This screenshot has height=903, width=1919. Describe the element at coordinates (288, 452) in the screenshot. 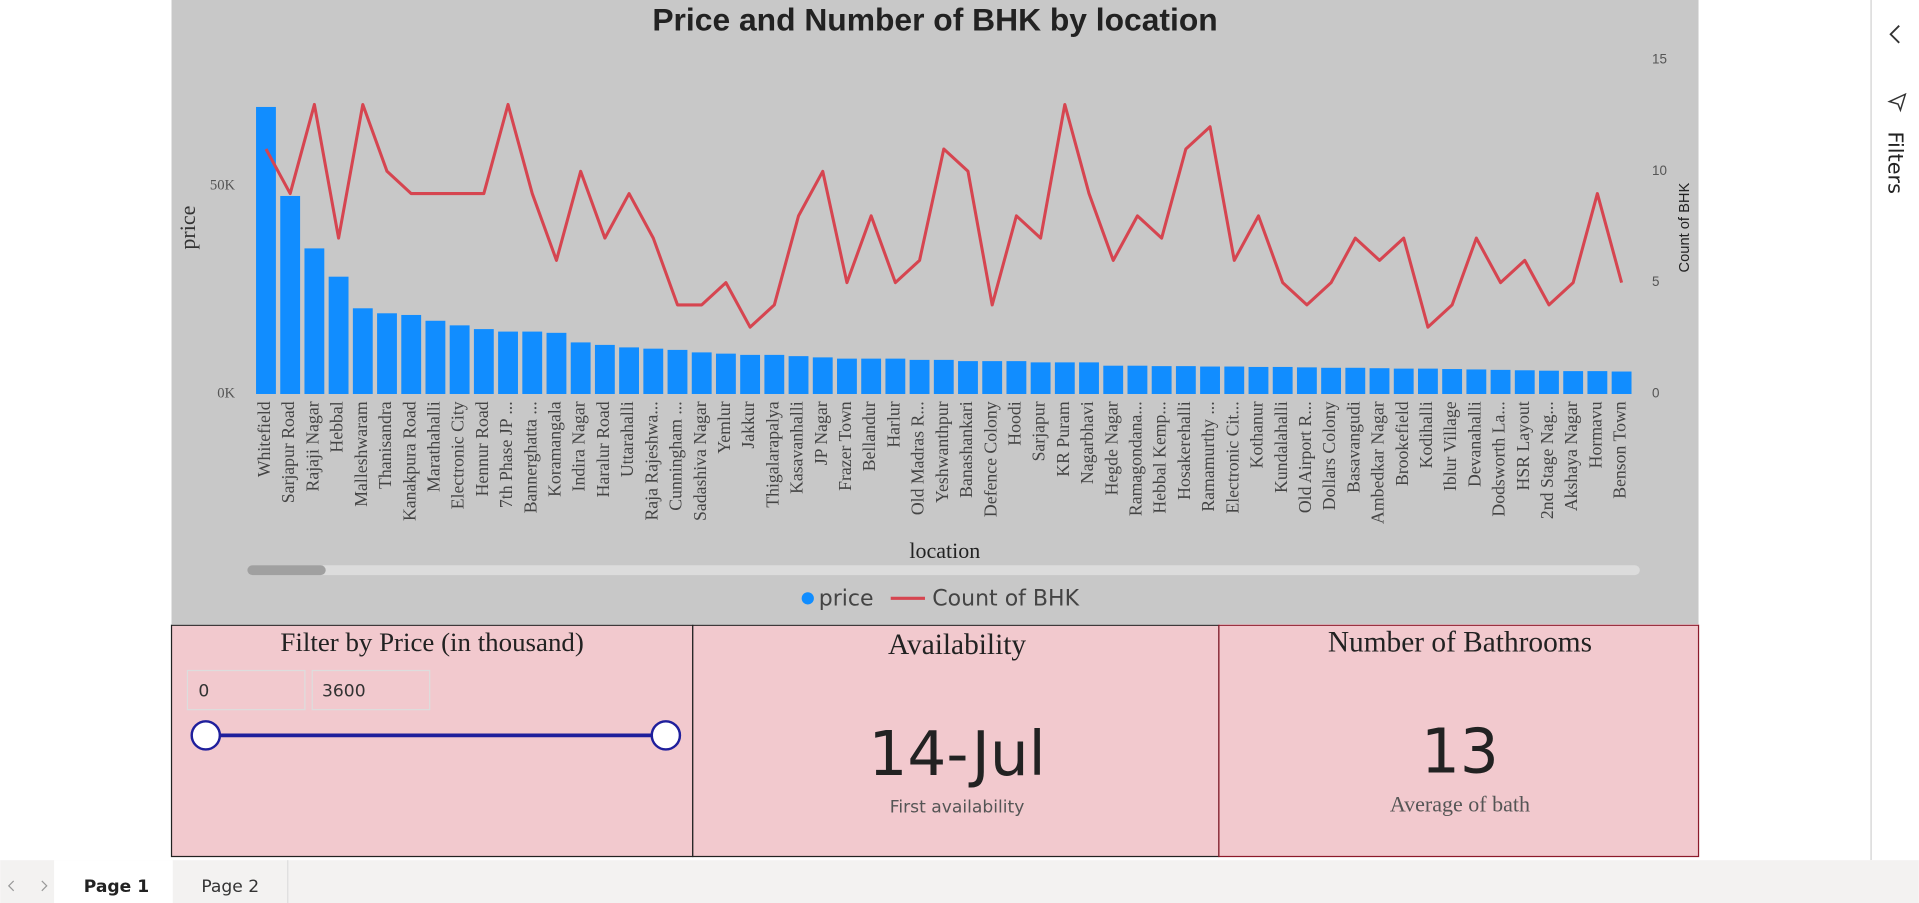

I see `x-tick-label: Sarjapur Road` at that location.